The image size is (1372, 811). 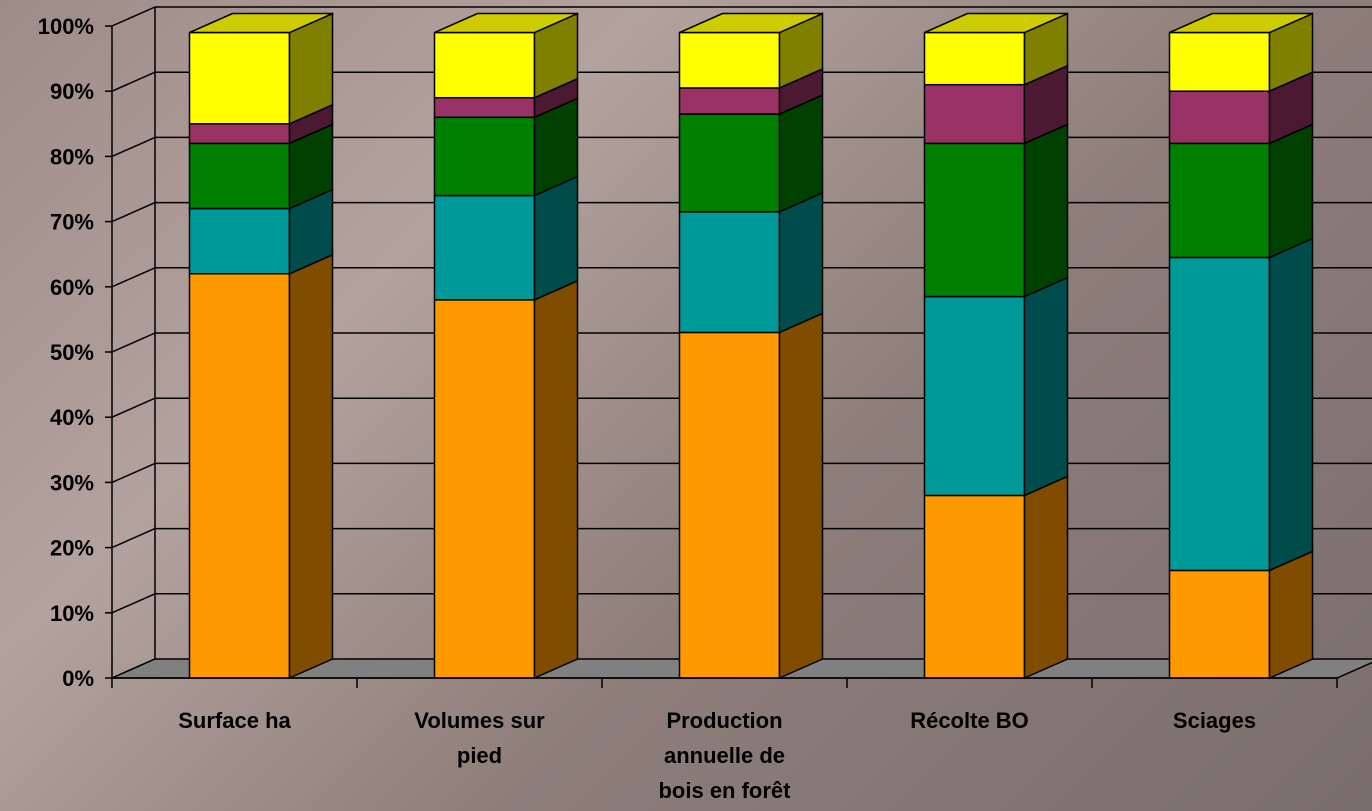 What do you see at coordinates (72, 287) in the screenshot?
I see `y-tick-label: 60%` at bounding box center [72, 287].